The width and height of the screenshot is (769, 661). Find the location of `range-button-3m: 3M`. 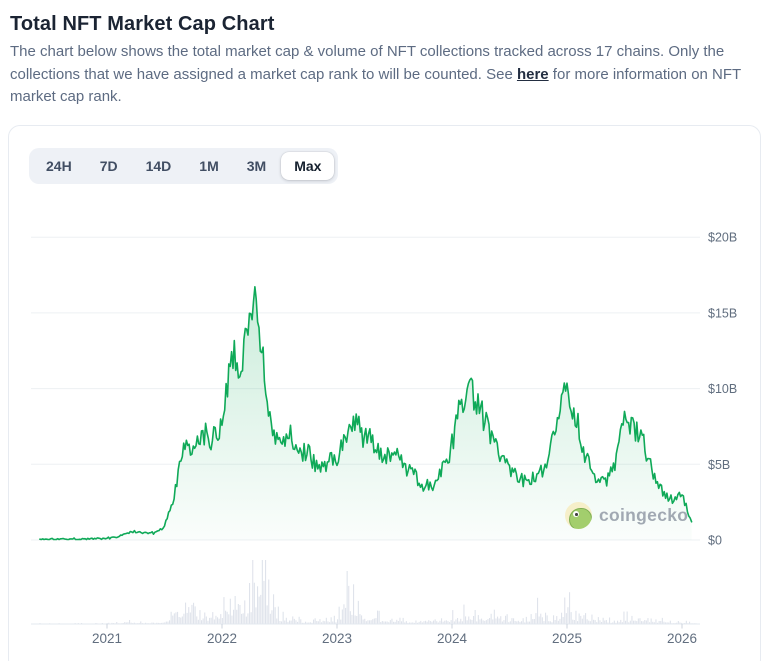

range-button-3m: 3M is located at coordinates (256, 166).